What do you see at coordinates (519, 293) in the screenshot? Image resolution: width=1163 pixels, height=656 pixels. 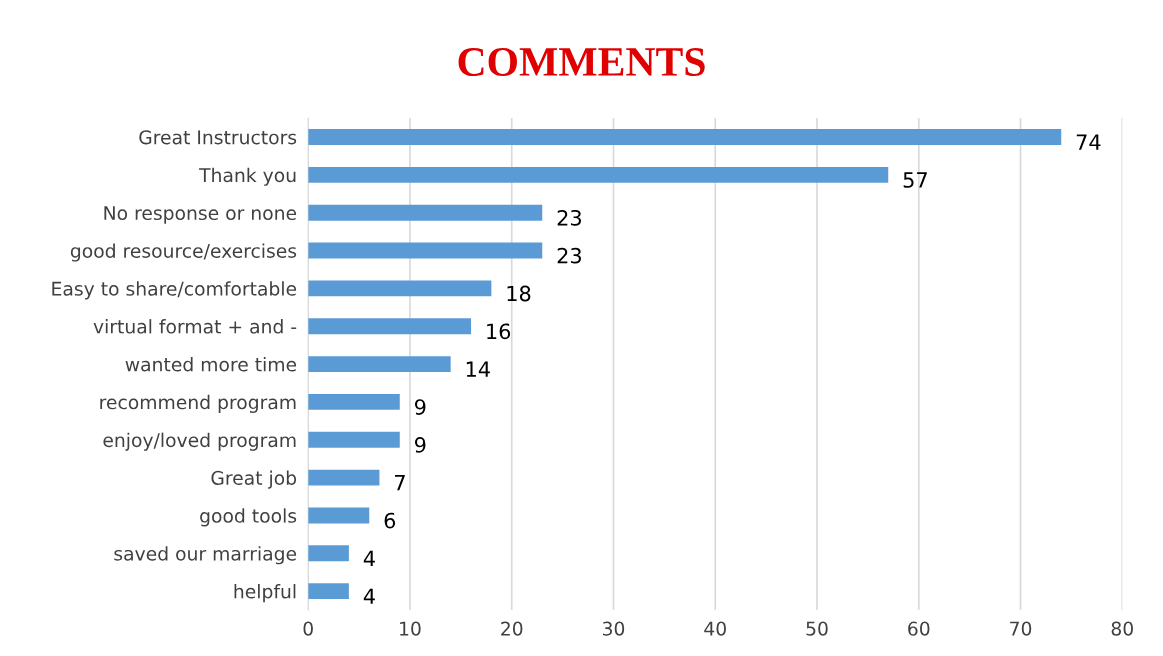 I see `data-label: 18` at bounding box center [519, 293].